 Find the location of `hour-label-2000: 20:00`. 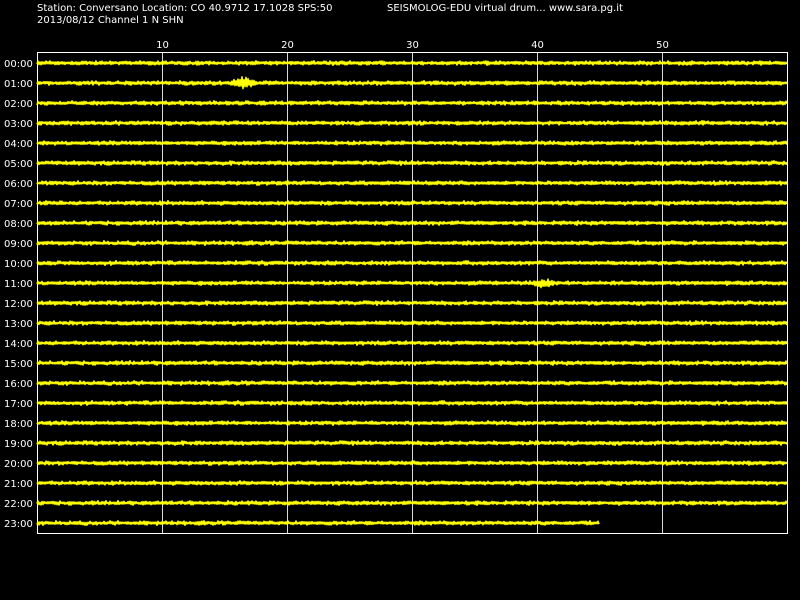

hour-label-2000: 20:00 is located at coordinates (18, 464).